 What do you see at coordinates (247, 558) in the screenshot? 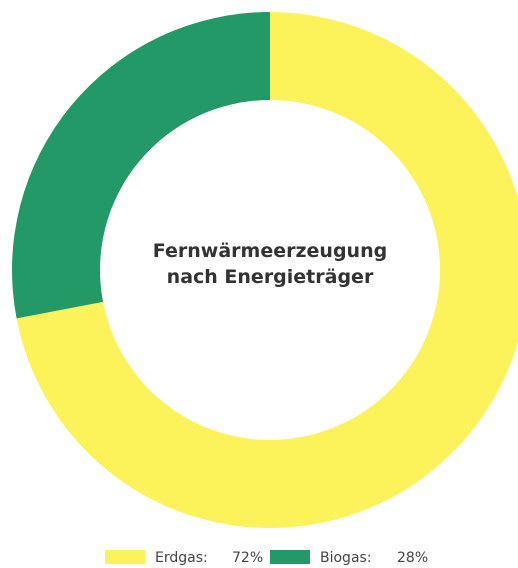
I see `legend-value: 72%` at bounding box center [247, 558].